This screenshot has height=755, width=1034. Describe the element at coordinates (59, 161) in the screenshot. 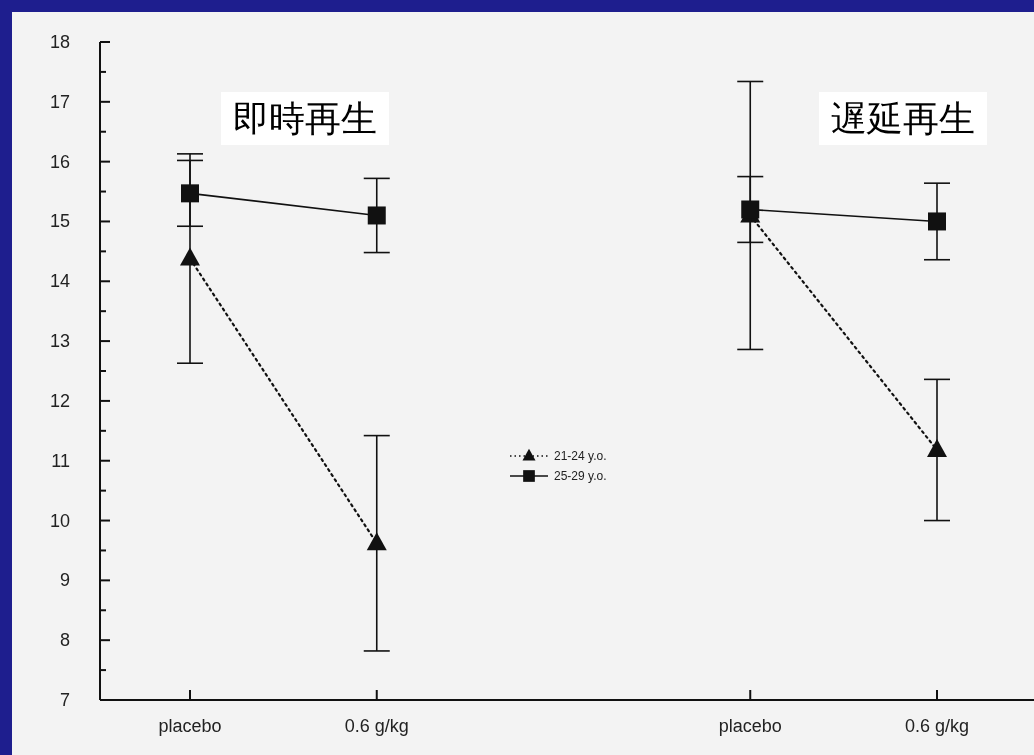

I see `y-tick-label: 16` at that location.